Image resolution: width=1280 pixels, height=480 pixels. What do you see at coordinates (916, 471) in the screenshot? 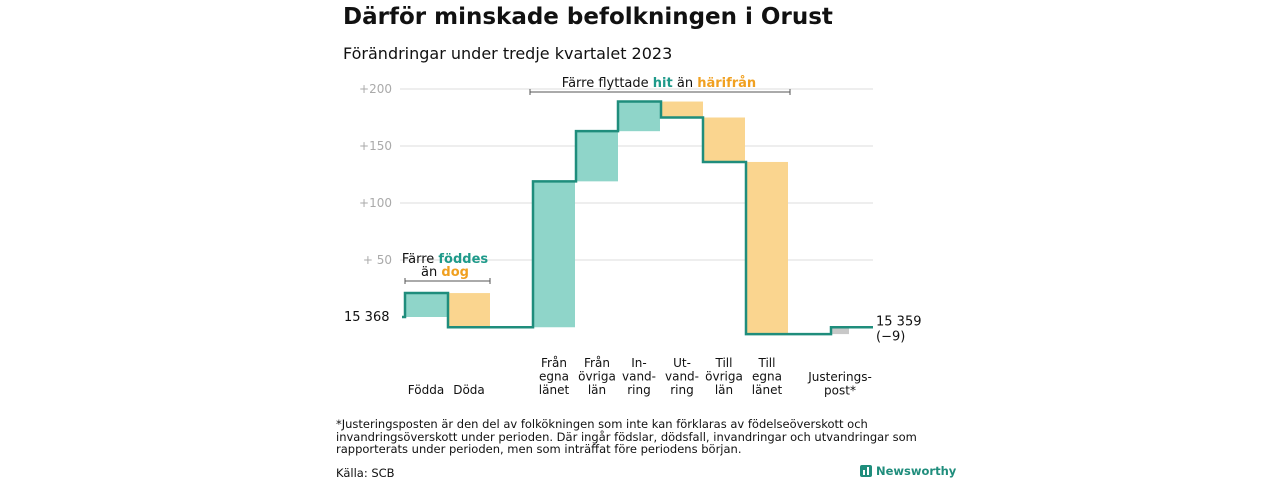
I see `brand-name: Newsworthy` at bounding box center [916, 471].